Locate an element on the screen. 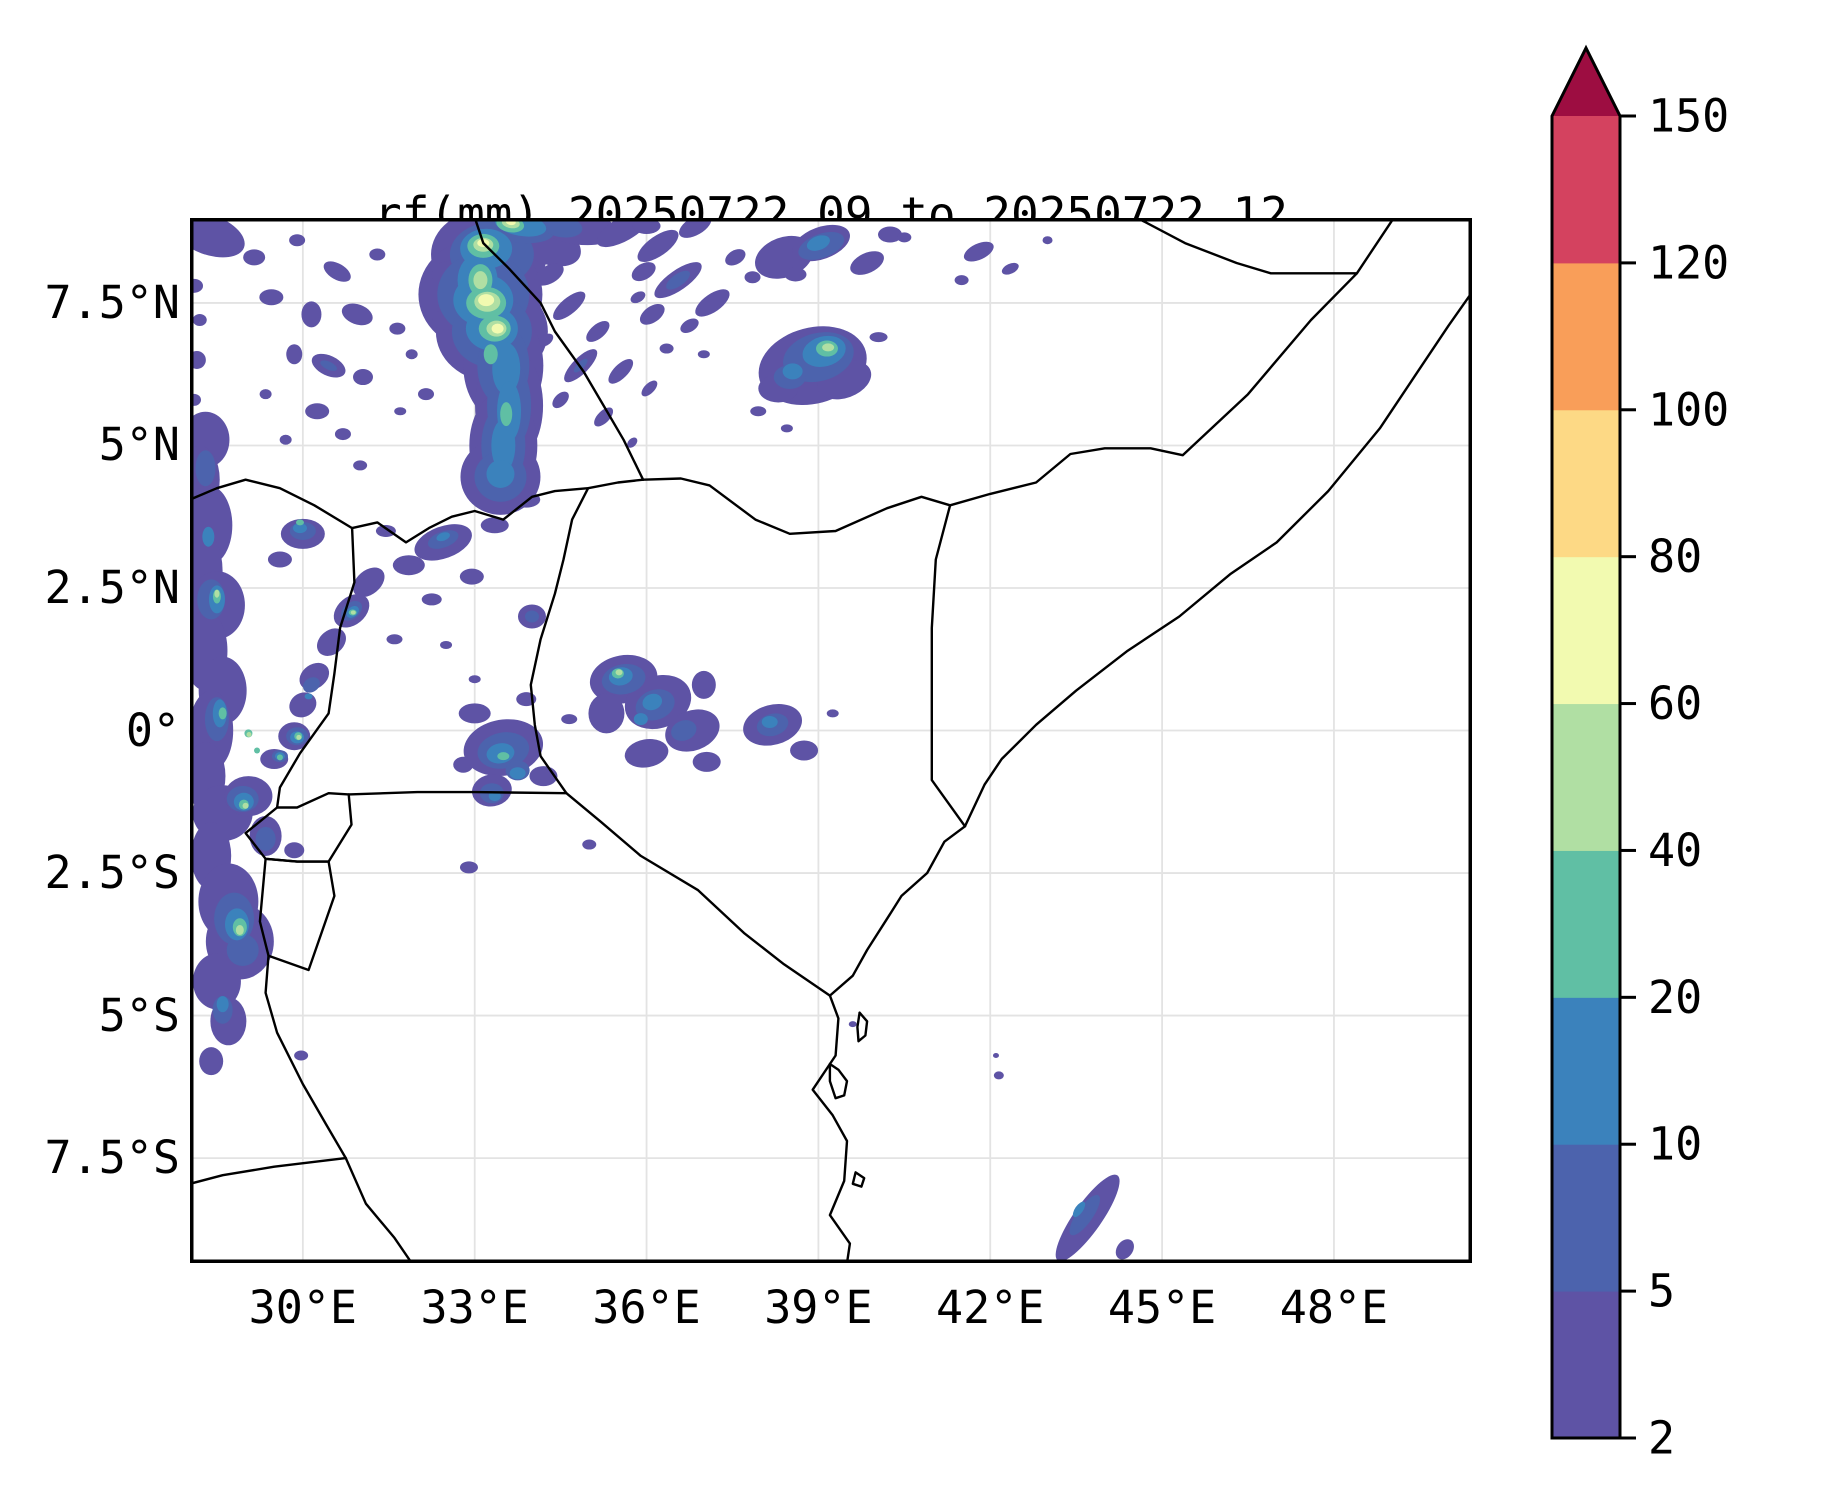 Image resolution: width=1833 pixels, height=1500 pixels. colorbar-tick-label: 120 is located at coordinates (1688, 262).